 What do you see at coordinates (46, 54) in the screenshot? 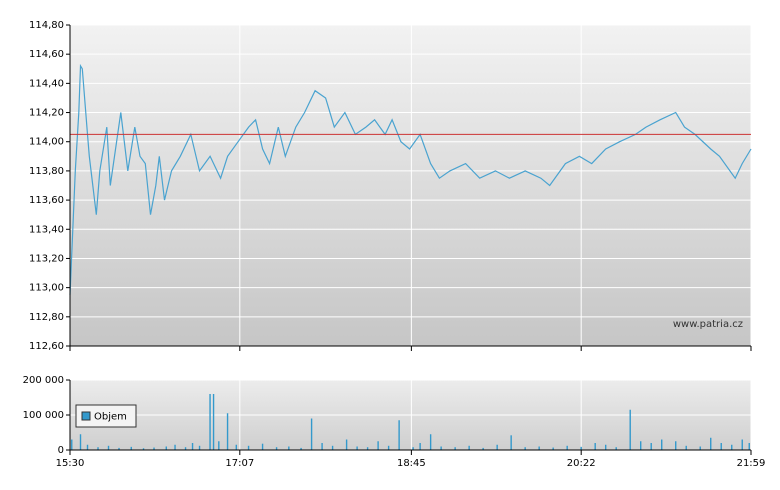
I see `y-tick-label: 114,60` at bounding box center [46, 54].